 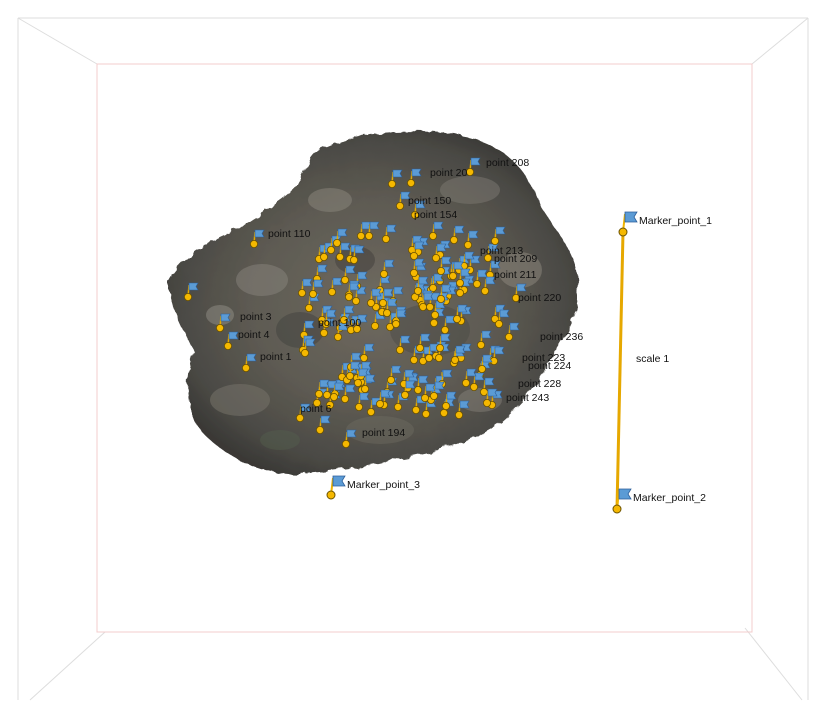 I want to click on marker-point-2: Marker_point_2, so click(x=659, y=501).